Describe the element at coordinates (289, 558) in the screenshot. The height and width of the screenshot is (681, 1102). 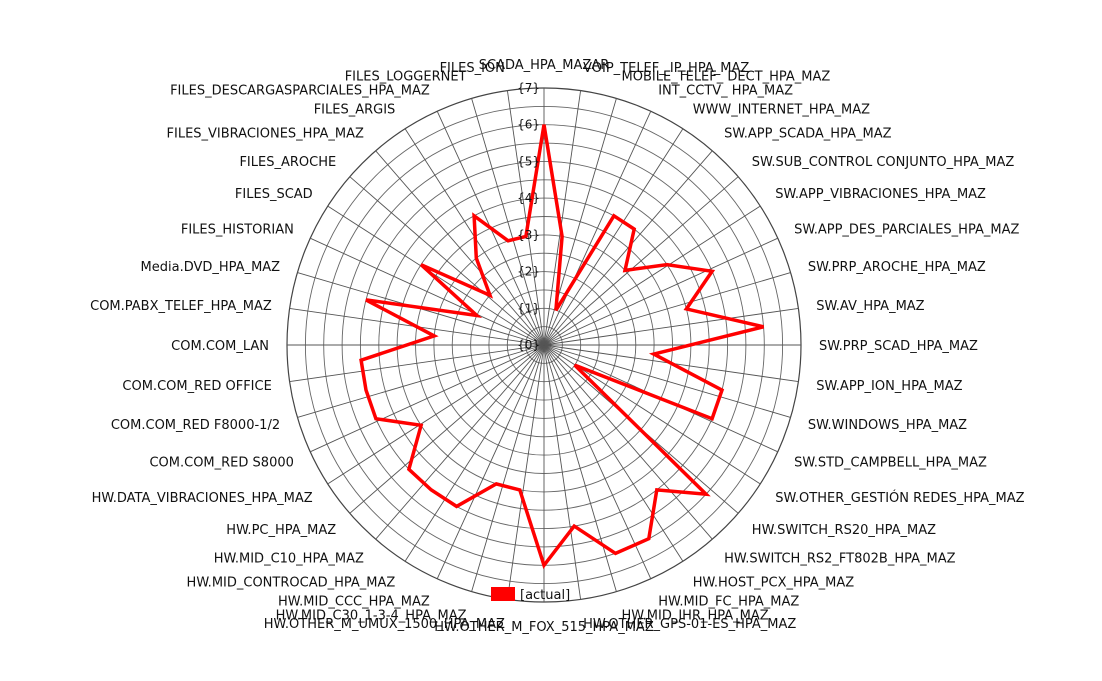
I see `category-label: HW.MID_C10_HPA_MAZ` at that location.